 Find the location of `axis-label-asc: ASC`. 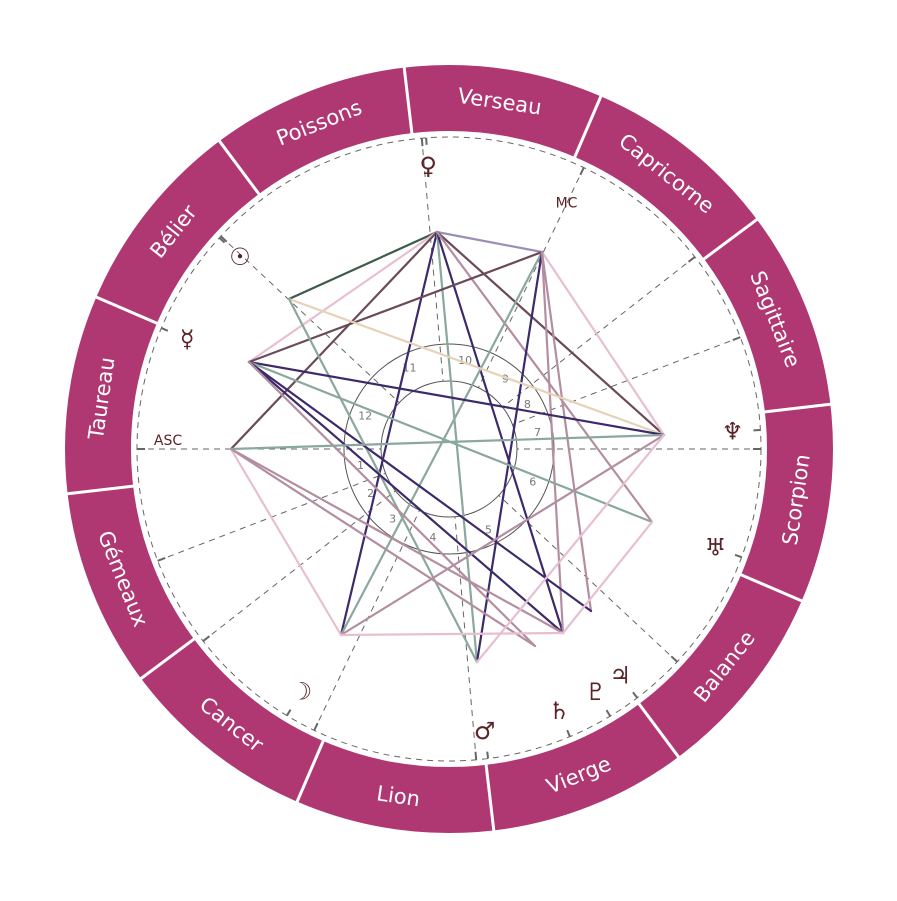

axis-label-asc: ASC is located at coordinates (168, 441).